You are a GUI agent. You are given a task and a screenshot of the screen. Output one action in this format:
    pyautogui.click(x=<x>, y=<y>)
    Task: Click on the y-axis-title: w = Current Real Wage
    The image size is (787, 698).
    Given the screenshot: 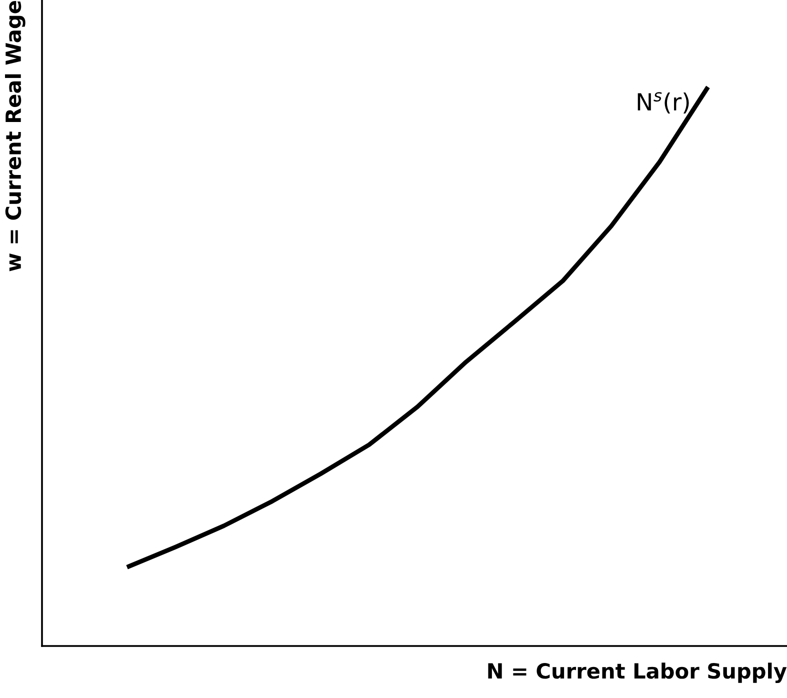 What is the action you would take?
    pyautogui.click(x=15, y=136)
    